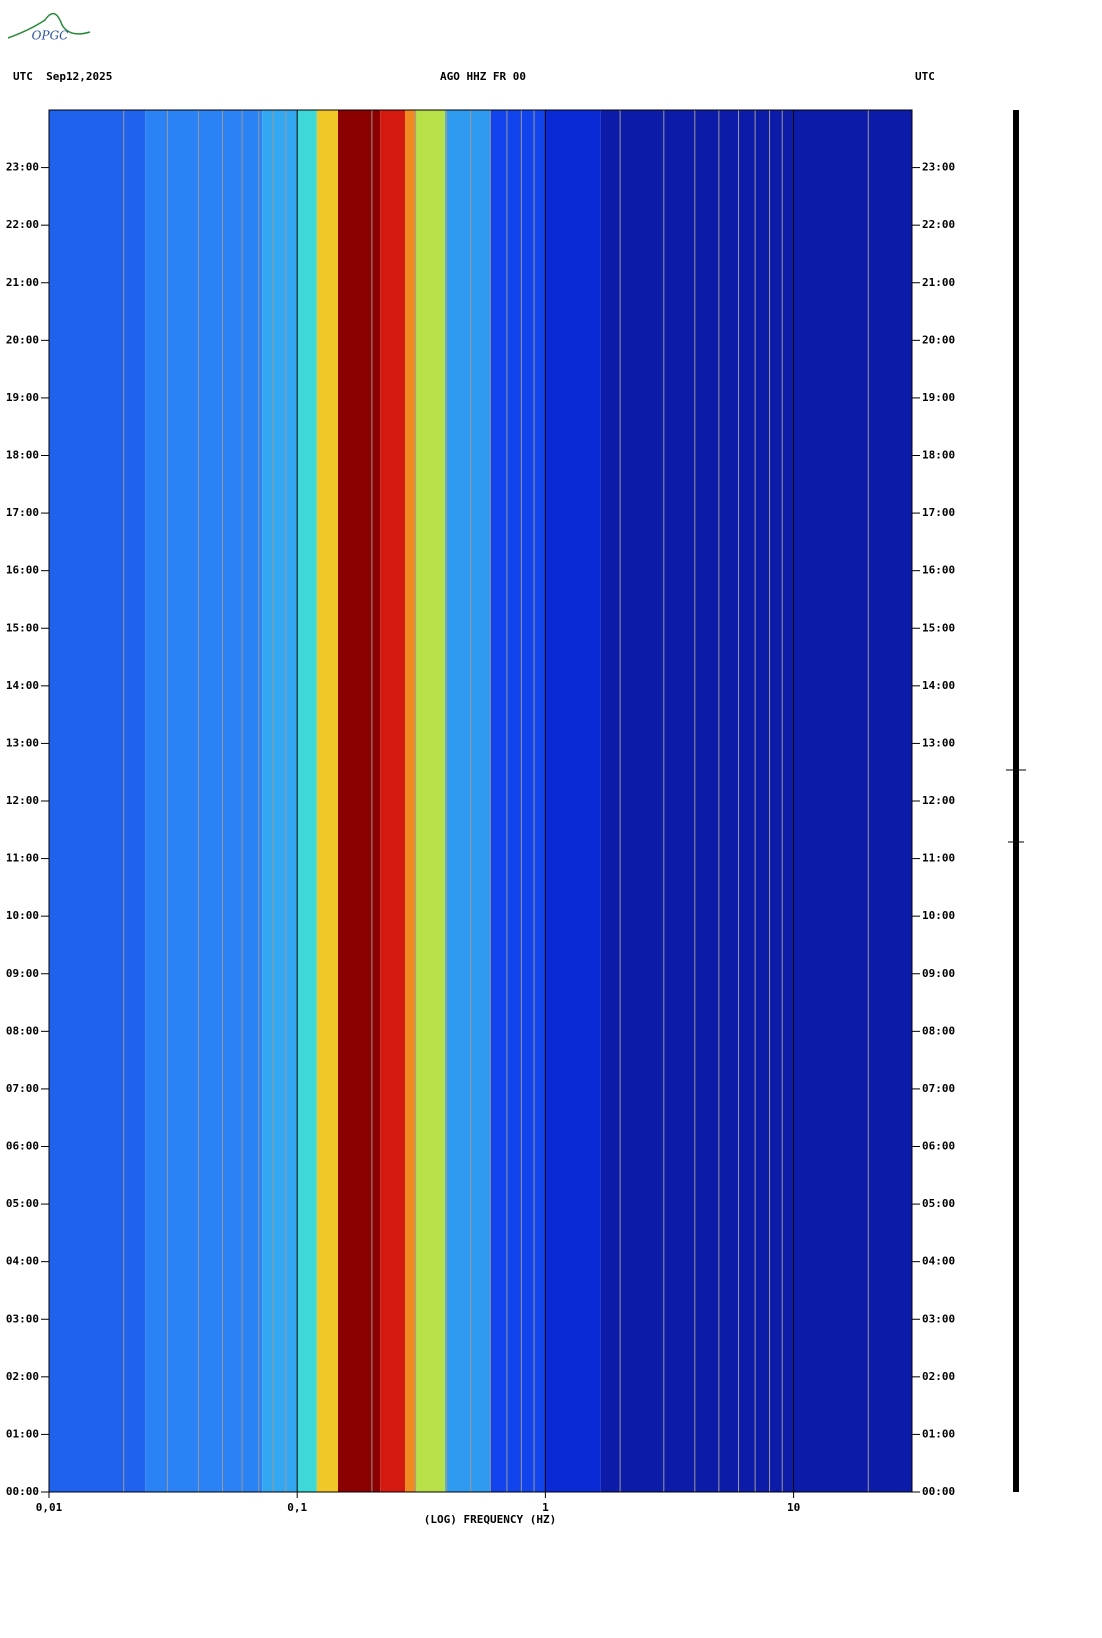 This screenshot has height=1638, width=1102. I want to click on logo-curve, so click(49, 25).